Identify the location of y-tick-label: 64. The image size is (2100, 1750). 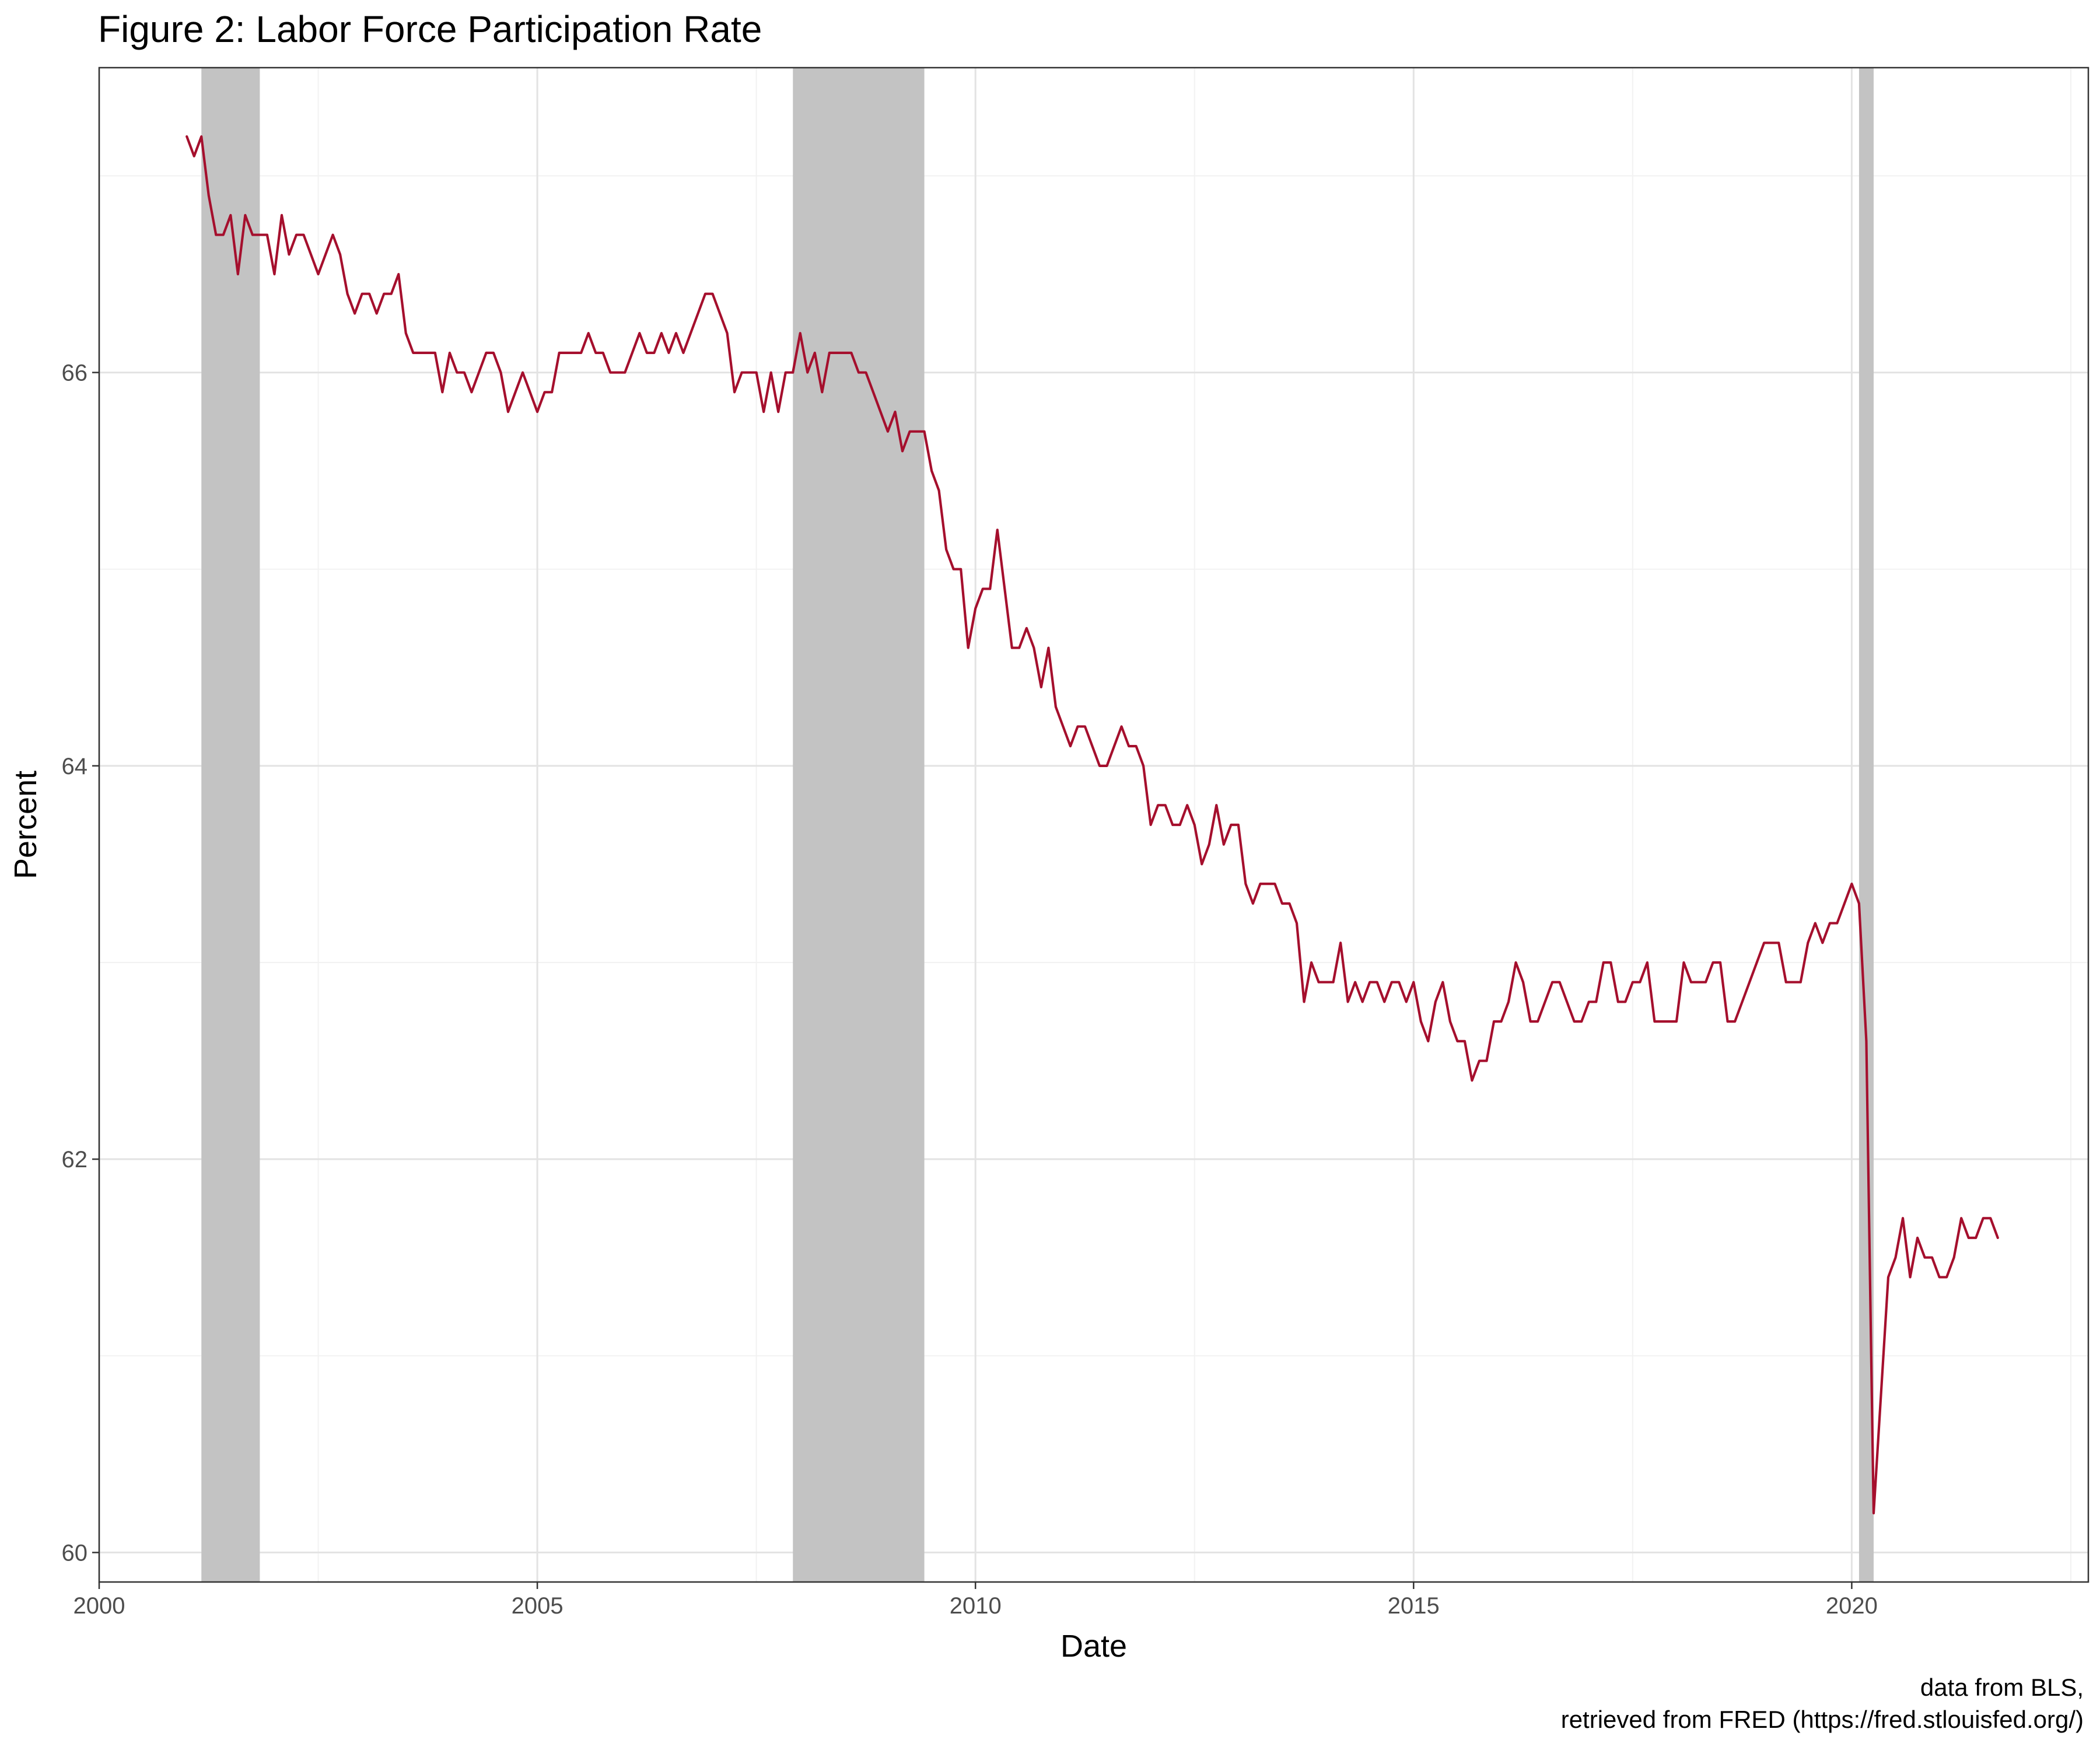
(75, 766).